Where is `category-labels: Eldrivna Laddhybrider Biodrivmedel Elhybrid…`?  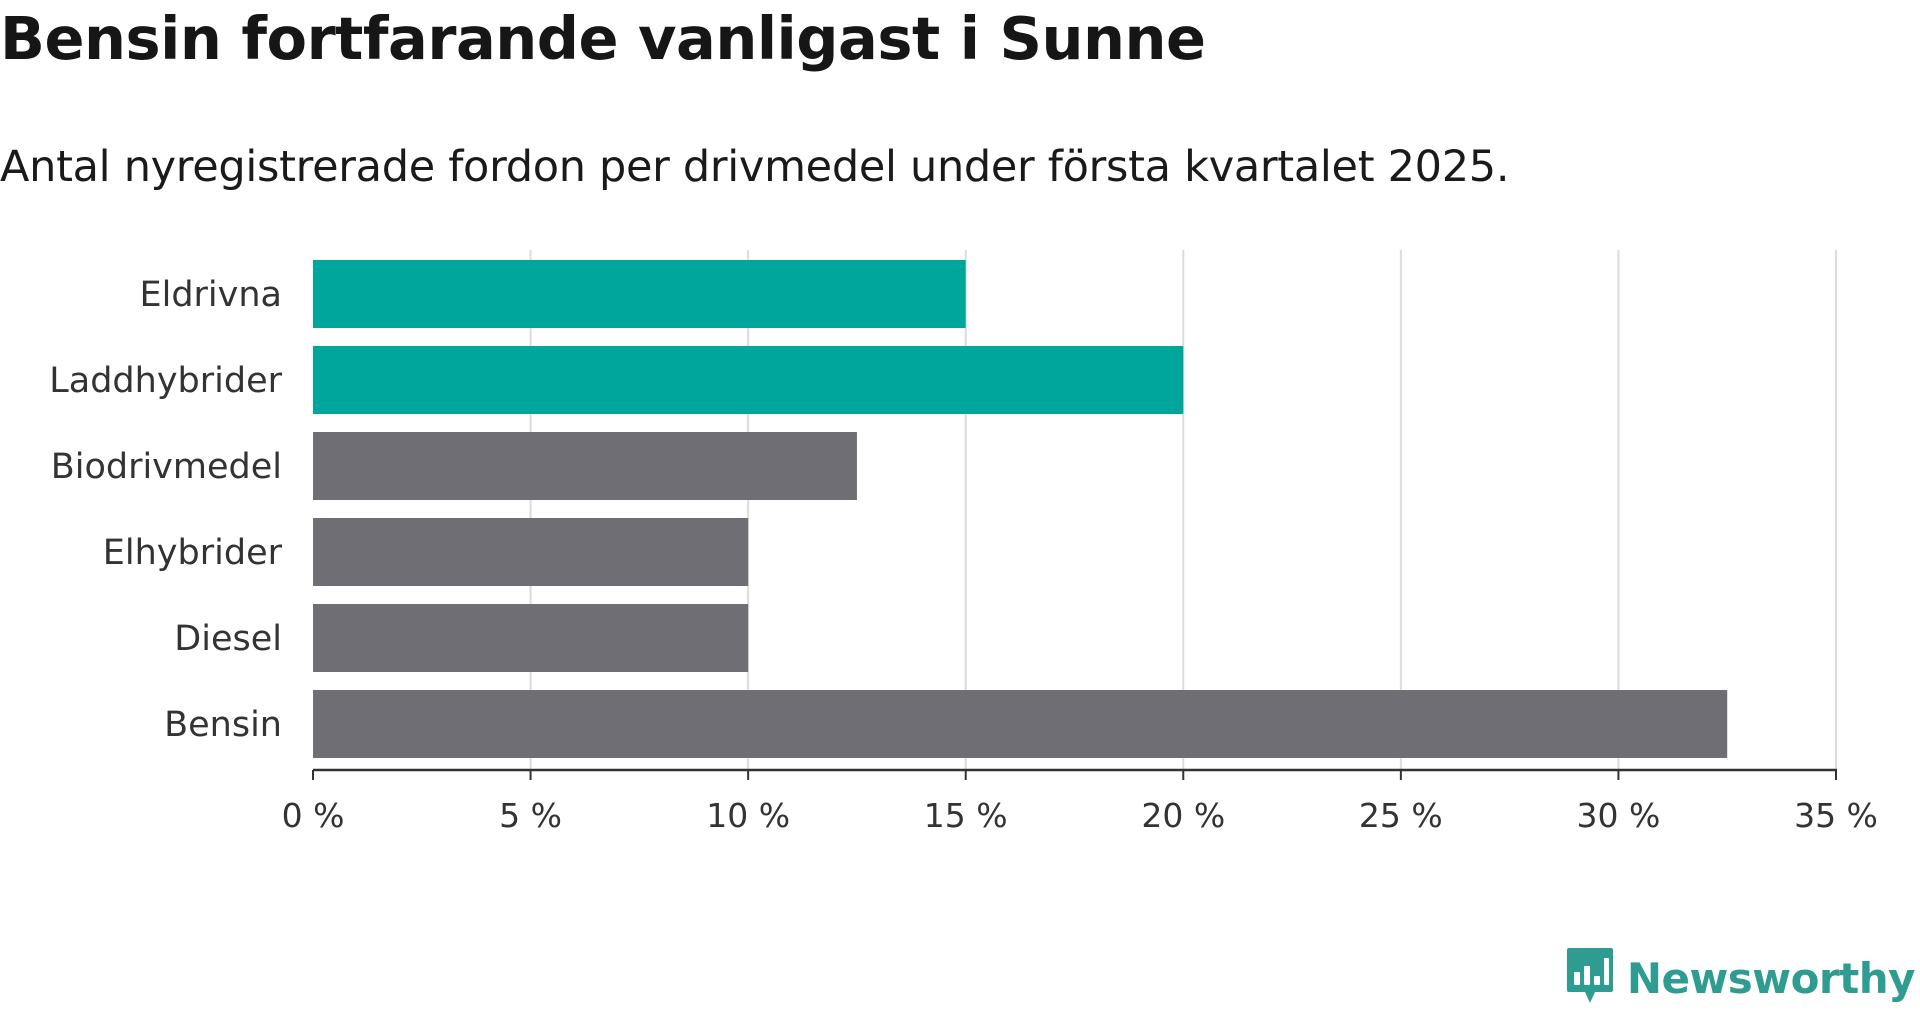
category-labels: Eldrivna Laddhybrider Biodrivmedel Elhybrid… is located at coordinates (165, 510).